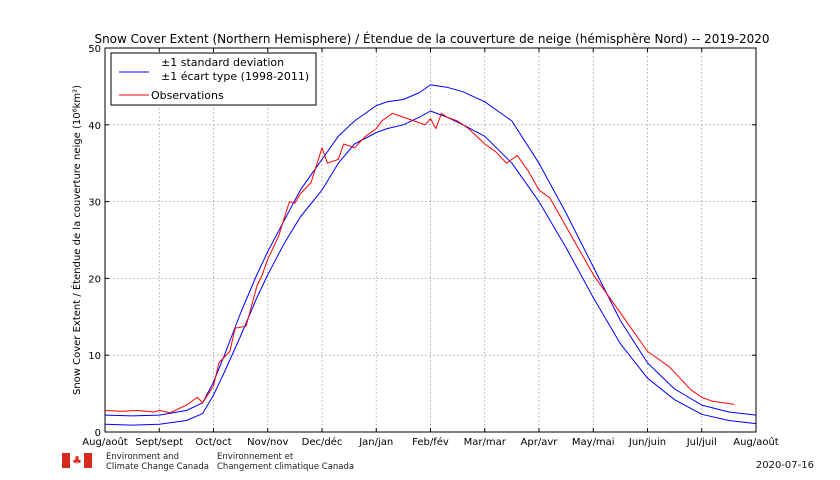  I want to click on y-tick-label: 20, so click(94, 279).